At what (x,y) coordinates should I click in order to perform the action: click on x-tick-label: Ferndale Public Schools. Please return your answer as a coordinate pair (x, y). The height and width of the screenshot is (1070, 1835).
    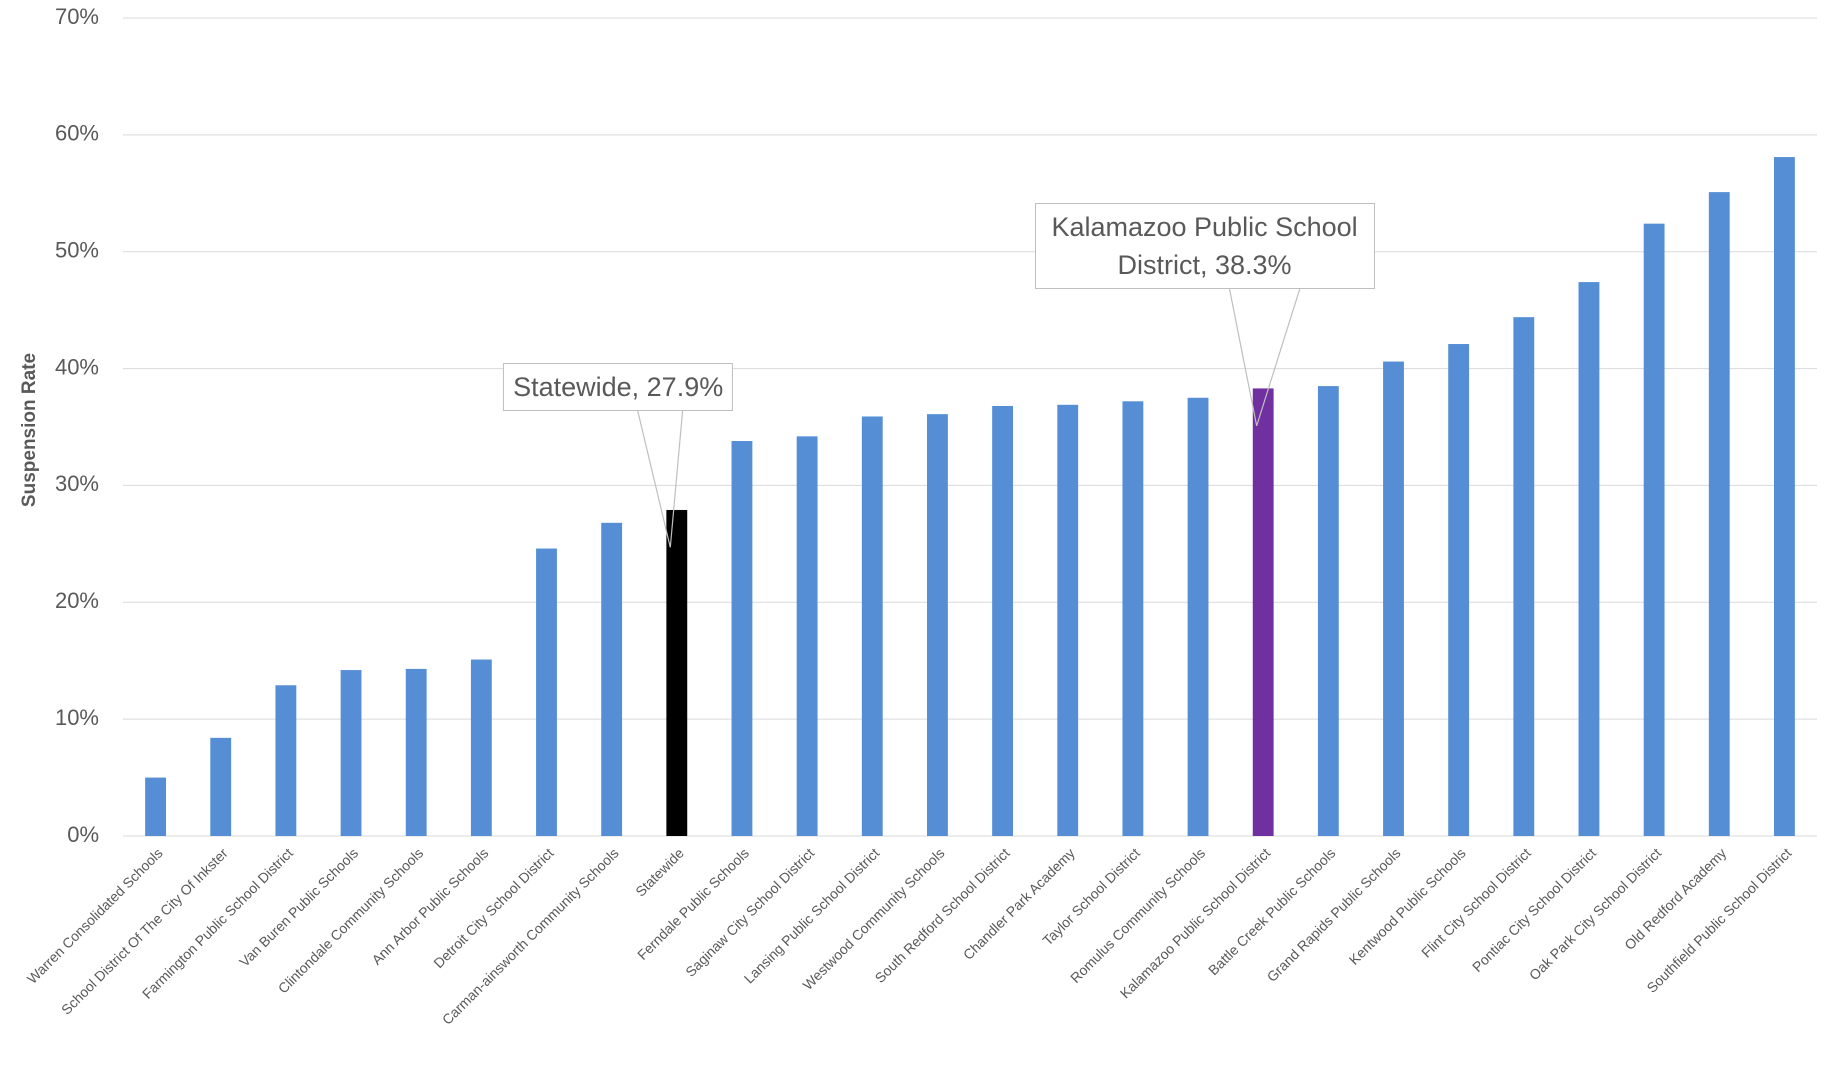
    Looking at the image, I should click on (693, 904).